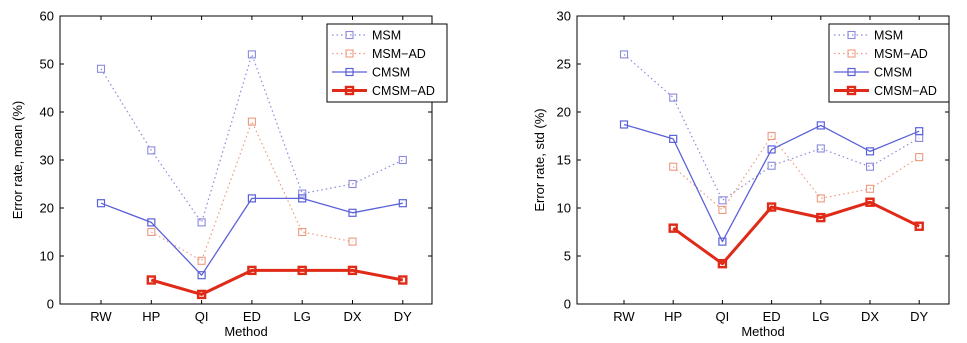  What do you see at coordinates (252, 191) in the screenshot?
I see `series-msm-ad` at bounding box center [252, 191].